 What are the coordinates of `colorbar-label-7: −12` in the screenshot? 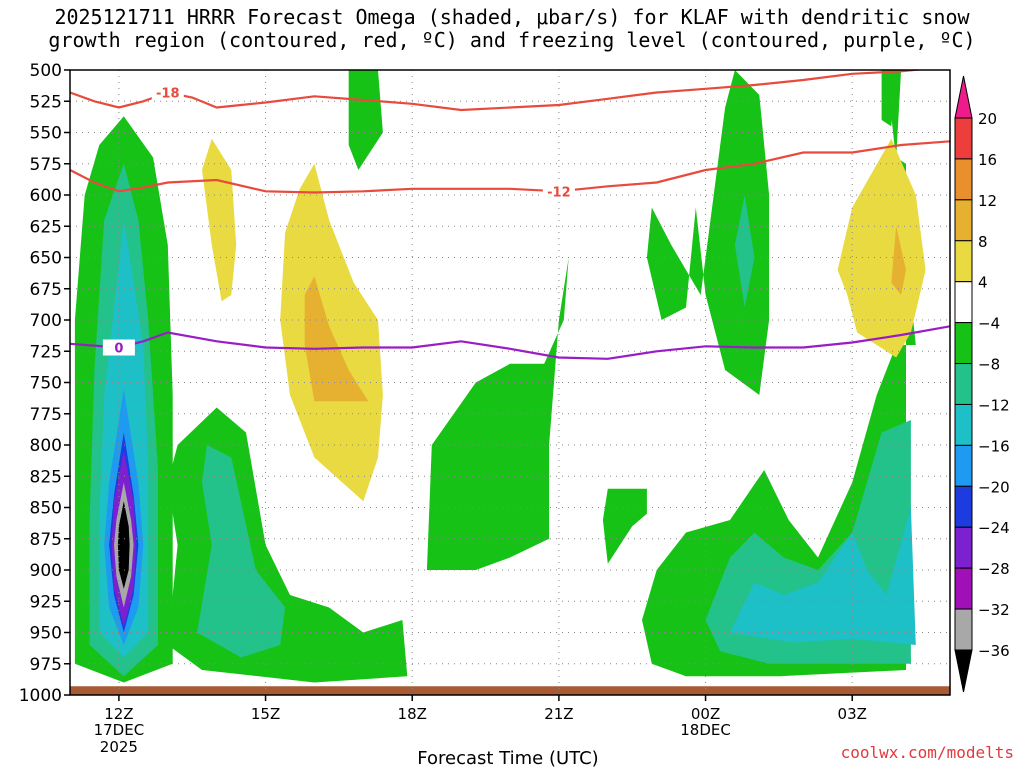 It's located at (994, 405).